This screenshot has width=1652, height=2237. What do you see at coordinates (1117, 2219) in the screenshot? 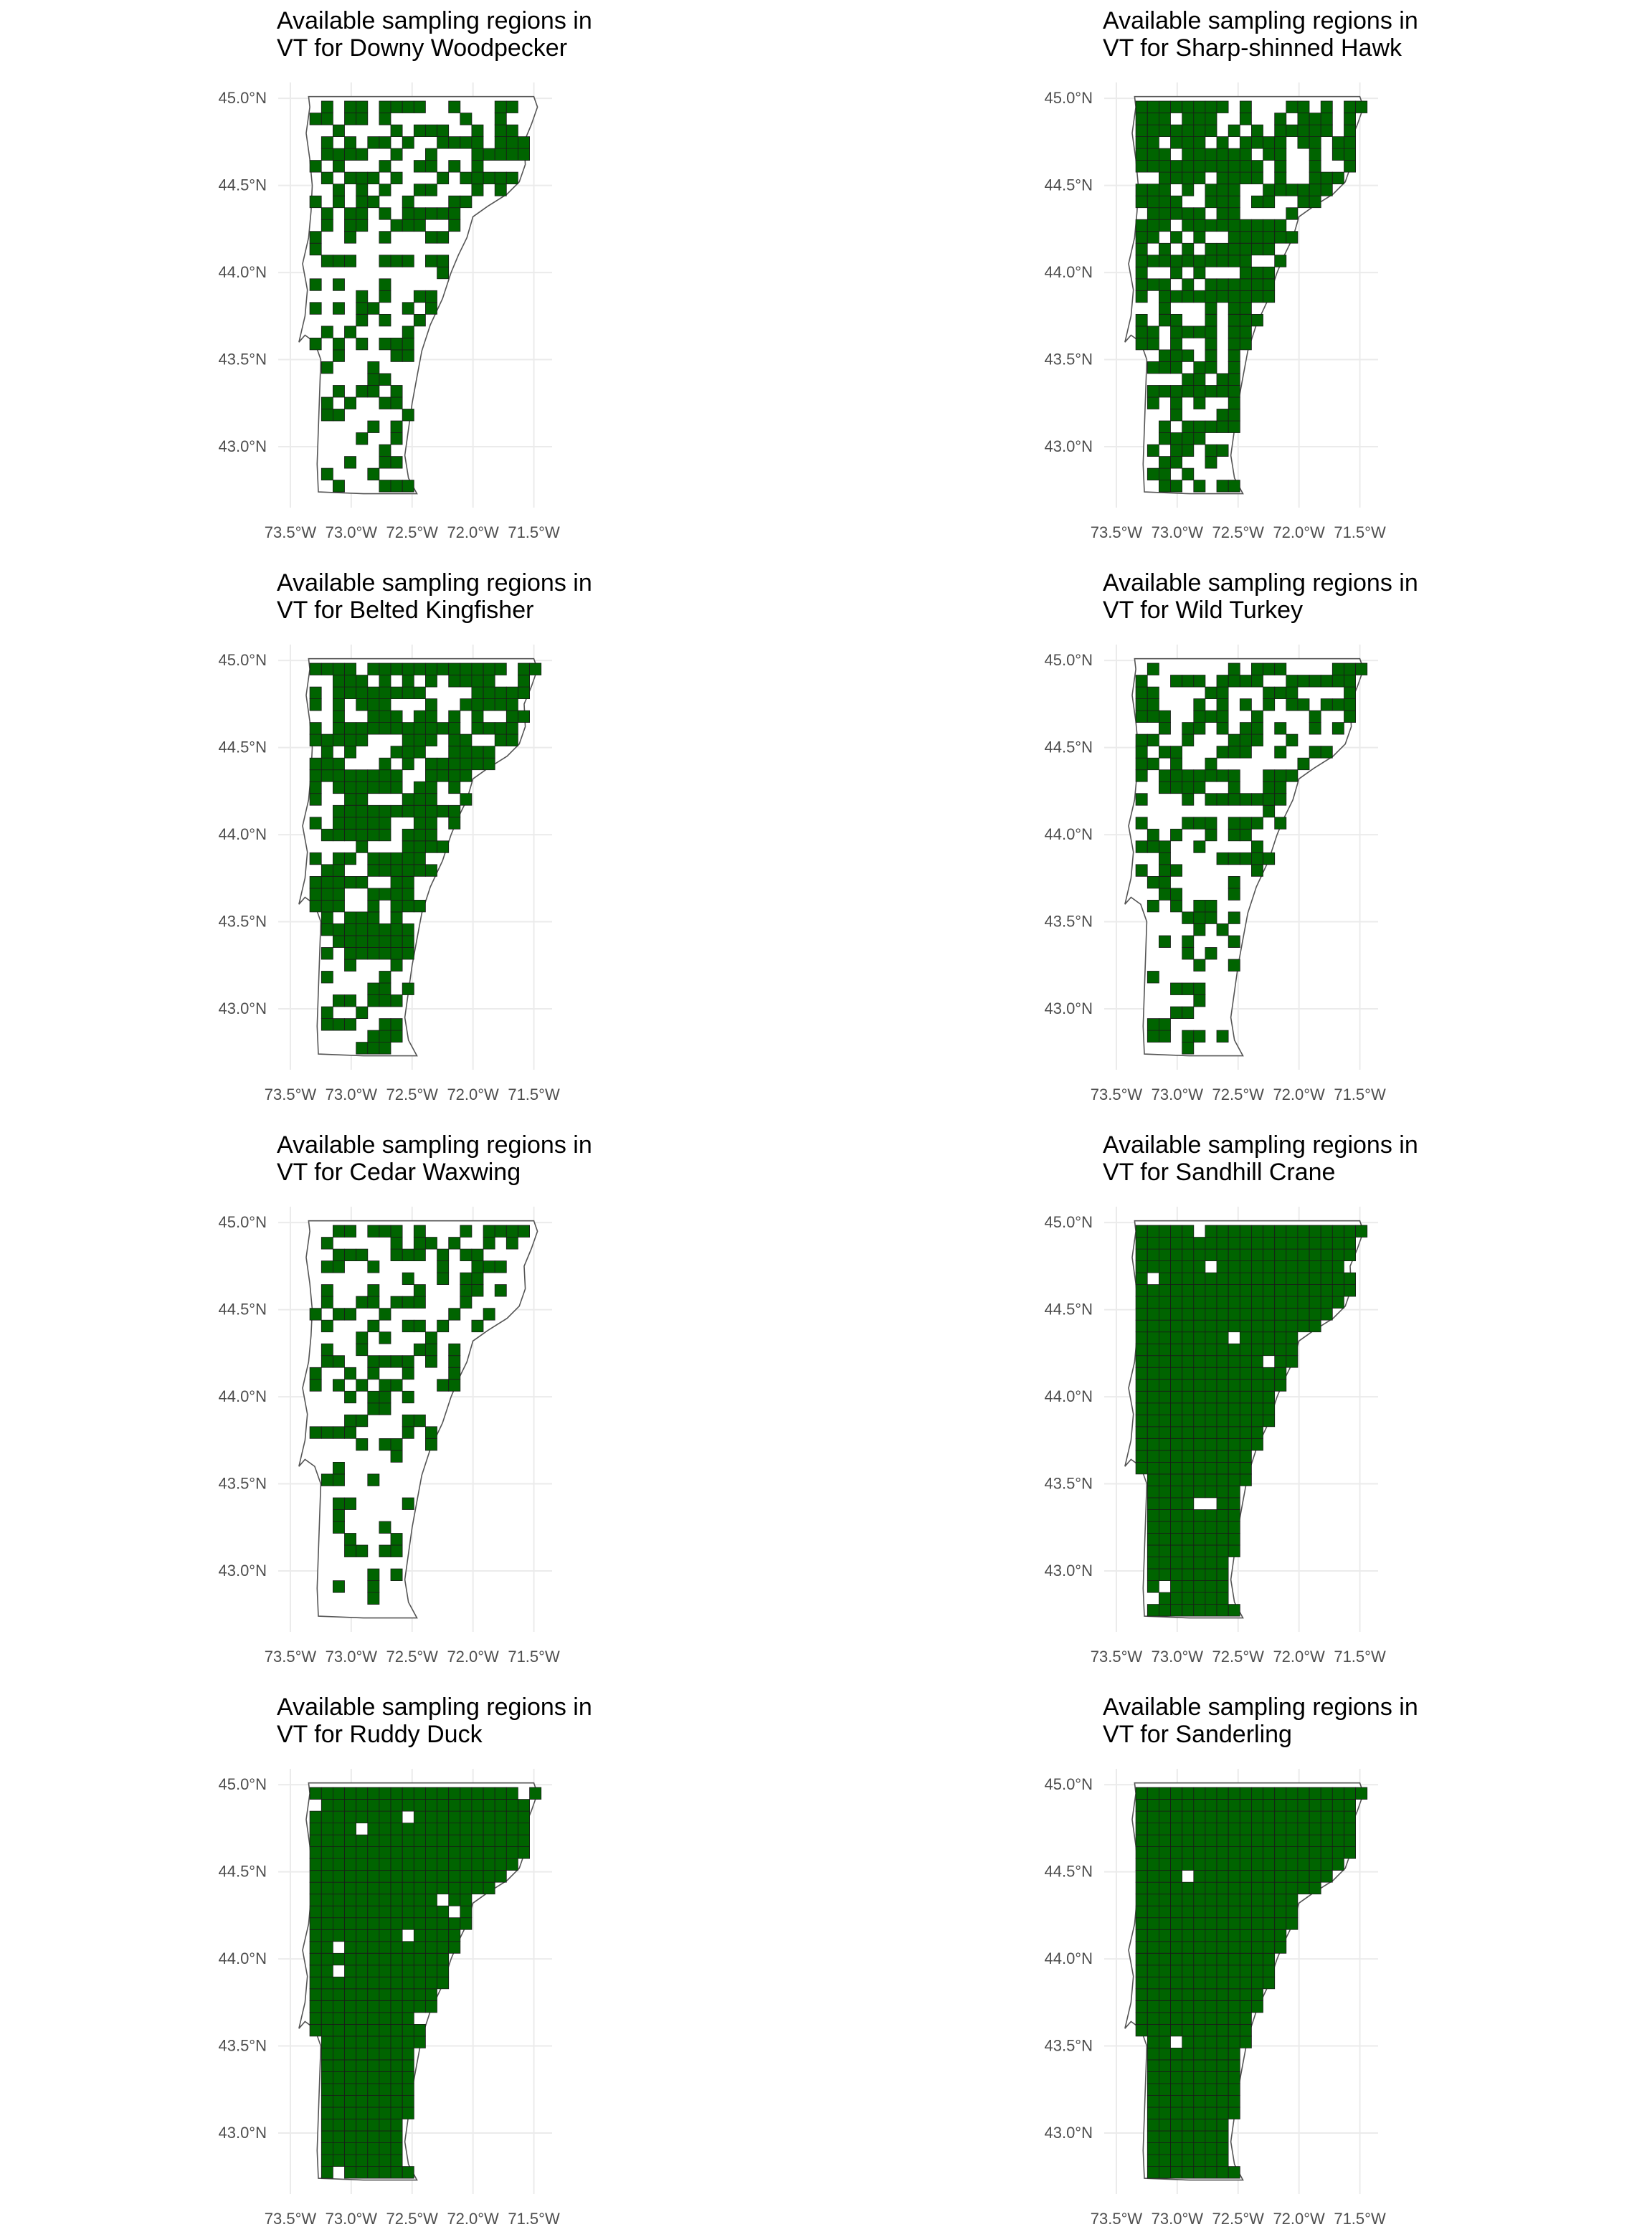
I see `x-tick-label: 73.5°W` at bounding box center [1117, 2219].